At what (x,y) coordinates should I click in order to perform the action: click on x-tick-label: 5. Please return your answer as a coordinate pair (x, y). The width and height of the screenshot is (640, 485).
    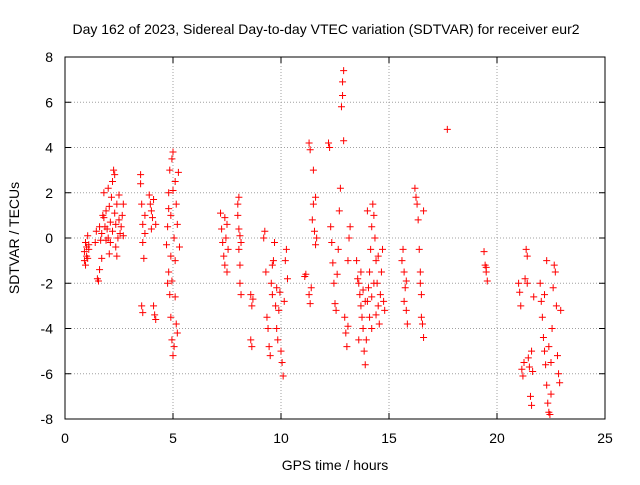
    Looking at the image, I should click on (173, 438).